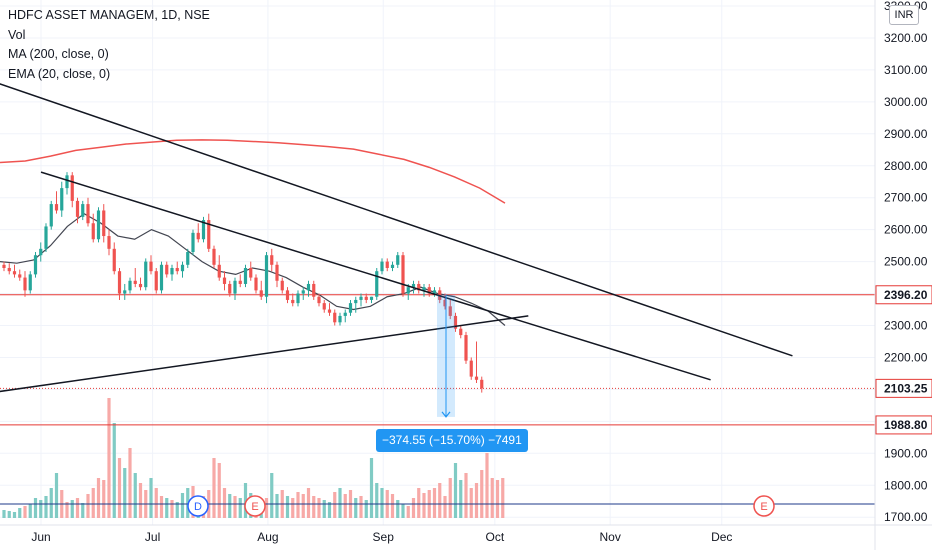  Describe the element at coordinates (721, 537) in the screenshot. I see `time-tick: Dec` at that location.